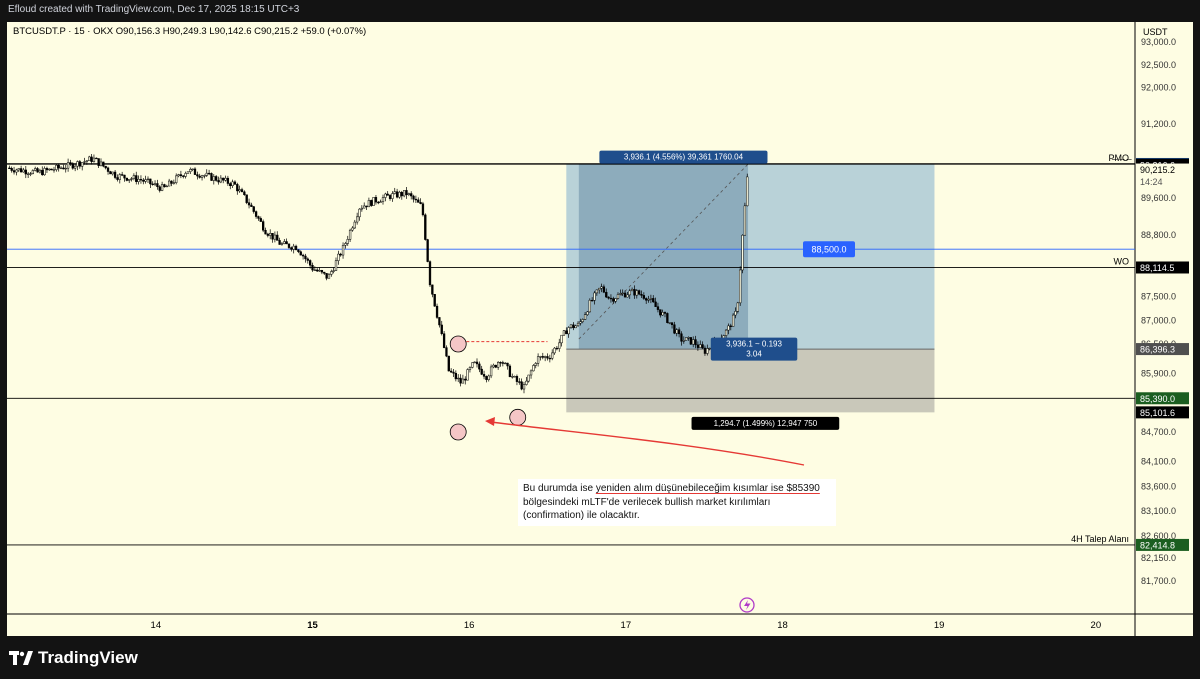 This screenshot has width=1200, height=679. I want to click on lightning-icon, so click(747, 605).